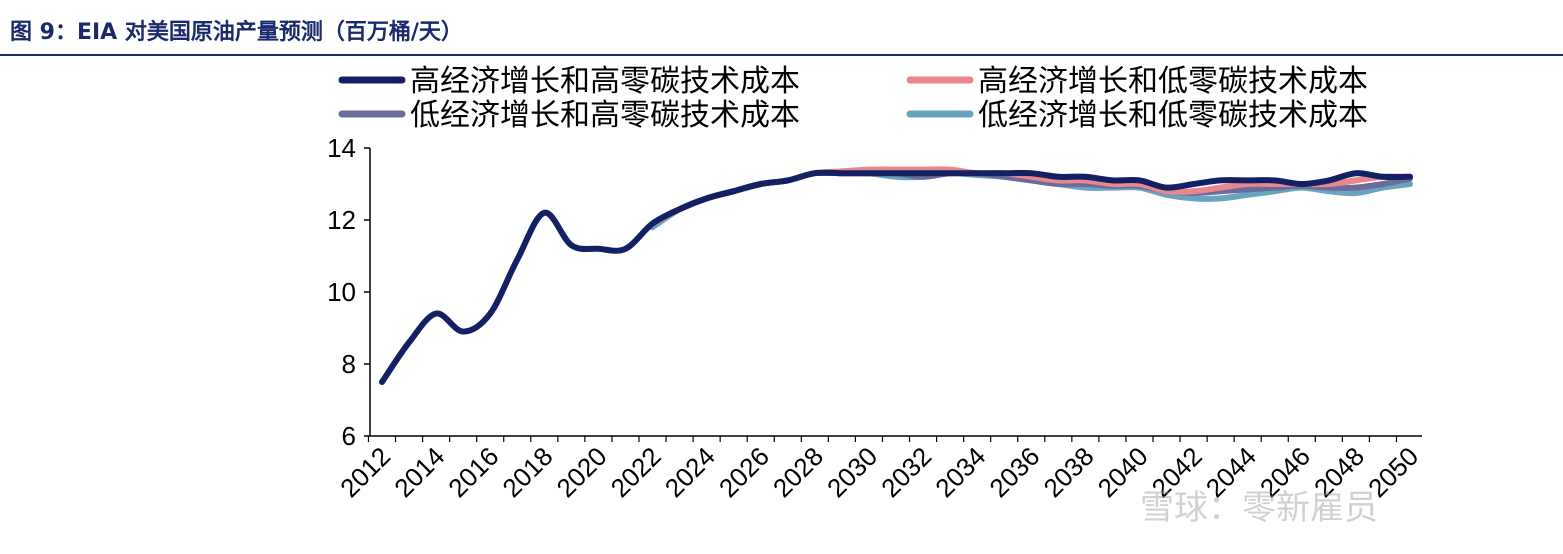 The height and width of the screenshot is (554, 1563). Describe the element at coordinates (419, 472) in the screenshot. I see `x-tick-label: 2014` at that location.